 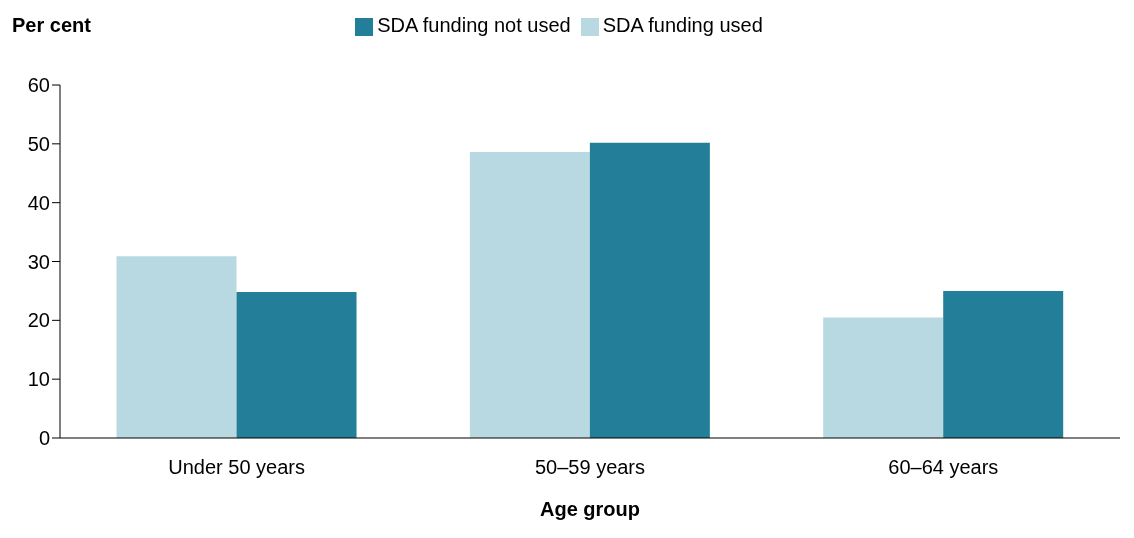 I want to click on y-tick-label: 60, so click(x=38, y=85).